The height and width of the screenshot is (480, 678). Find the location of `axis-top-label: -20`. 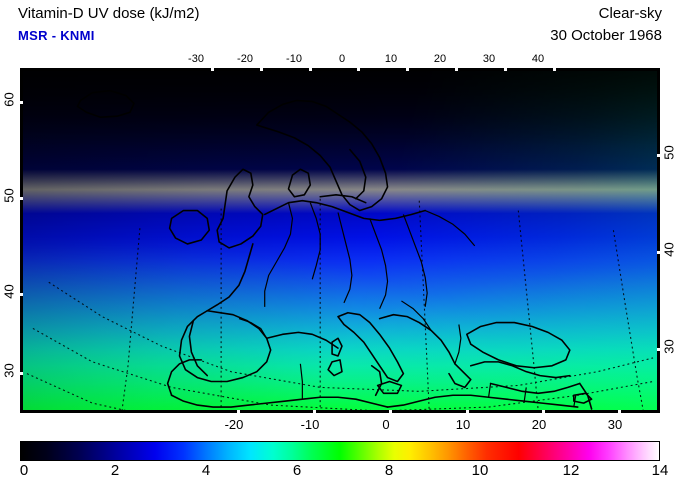

axis-top-label: -20 is located at coordinates (245, 59).